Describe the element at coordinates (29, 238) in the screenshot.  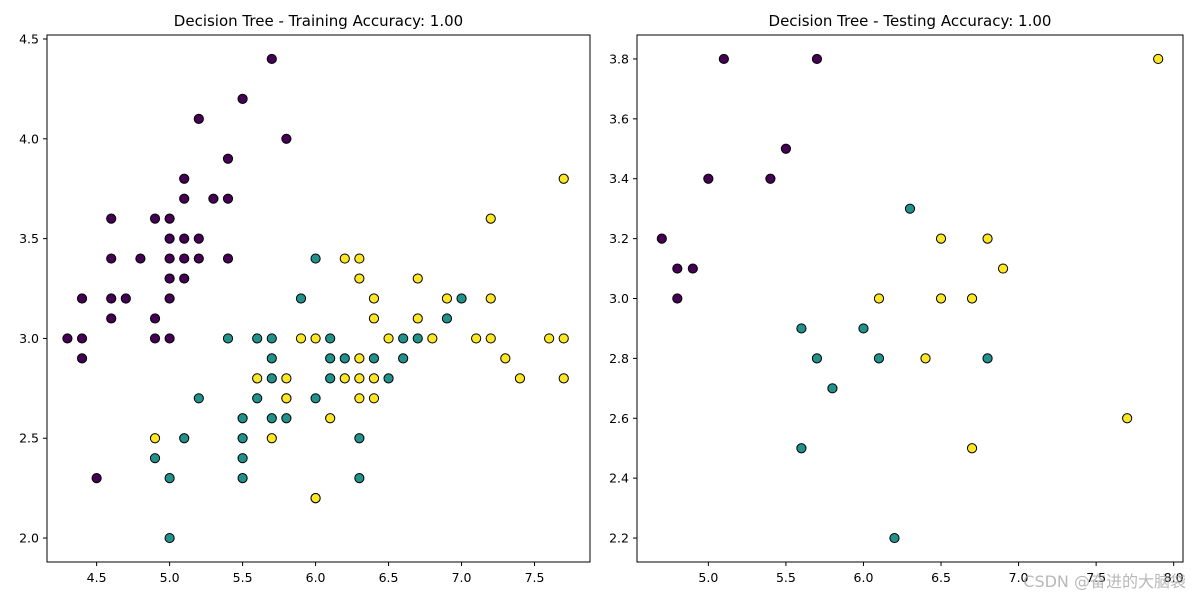
I see `y-tick-label: 3.5` at that location.